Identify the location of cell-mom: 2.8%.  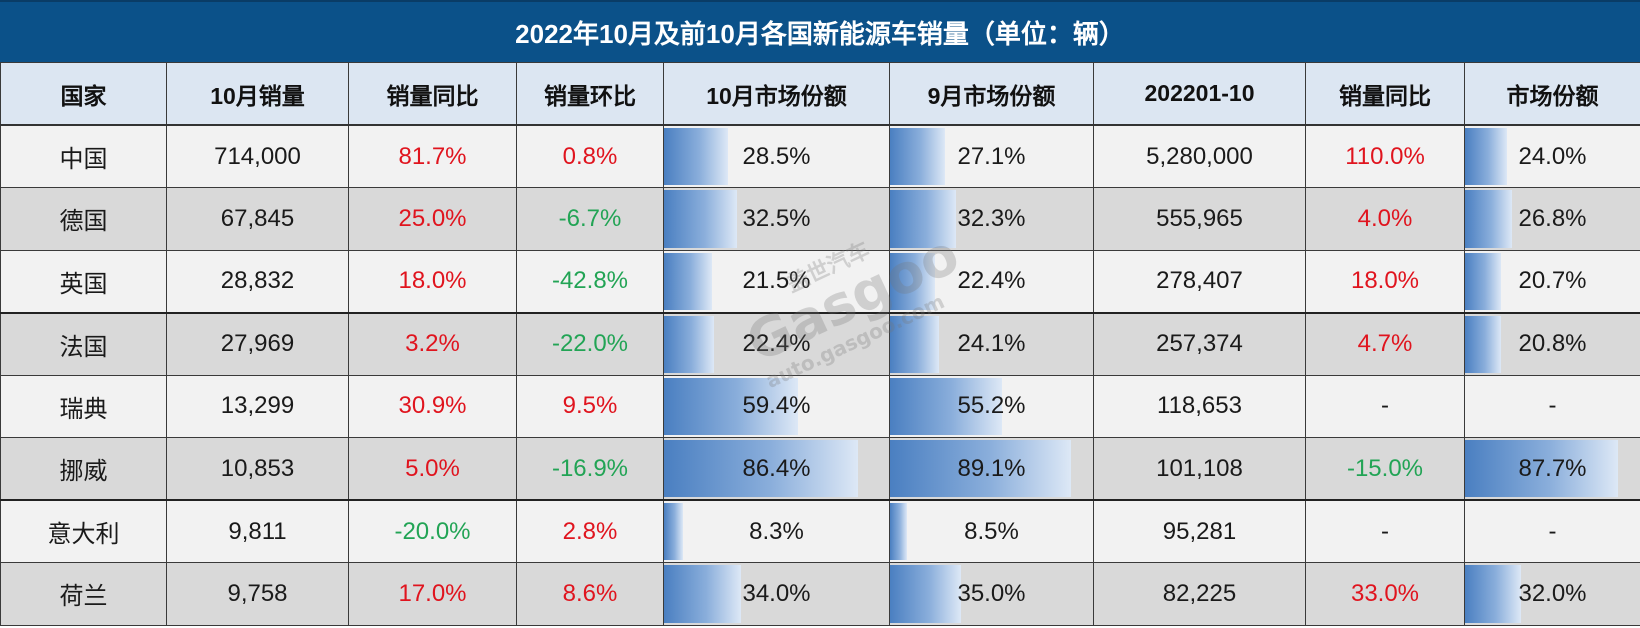
(590, 531).